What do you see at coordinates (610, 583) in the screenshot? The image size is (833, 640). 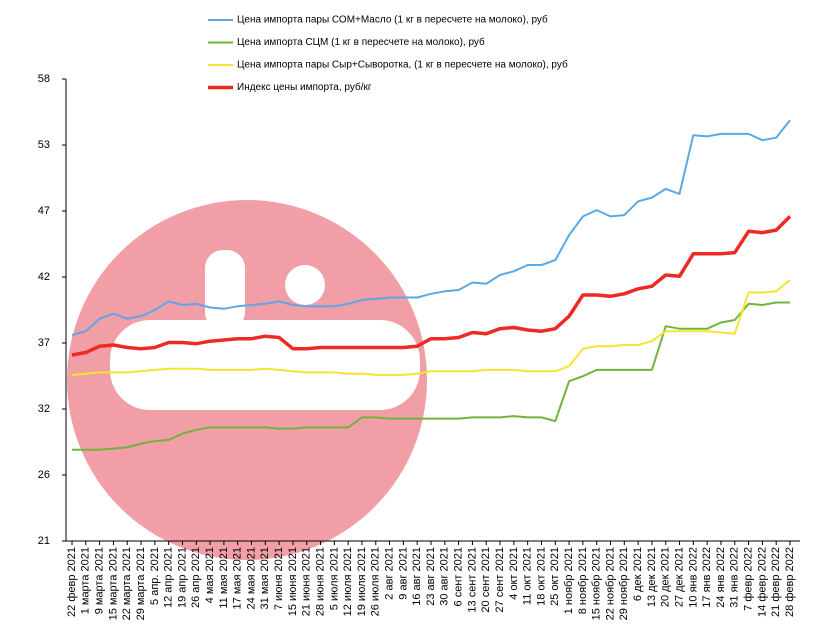 I see `x-tick-label: 22 ноябр 2021` at bounding box center [610, 583].